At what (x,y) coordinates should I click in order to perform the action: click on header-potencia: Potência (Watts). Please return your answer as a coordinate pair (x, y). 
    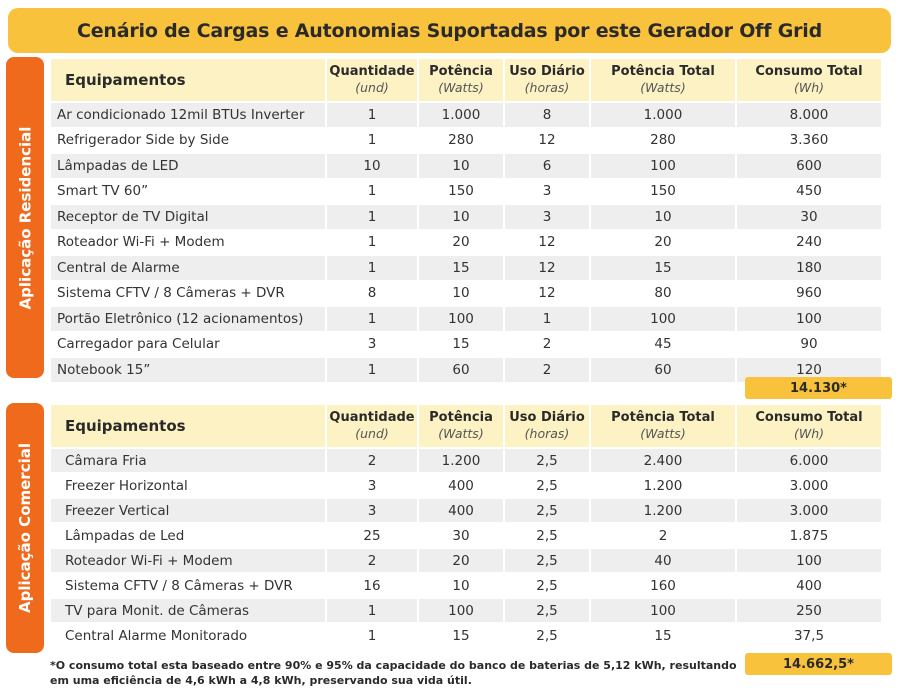
    Looking at the image, I should click on (461, 80).